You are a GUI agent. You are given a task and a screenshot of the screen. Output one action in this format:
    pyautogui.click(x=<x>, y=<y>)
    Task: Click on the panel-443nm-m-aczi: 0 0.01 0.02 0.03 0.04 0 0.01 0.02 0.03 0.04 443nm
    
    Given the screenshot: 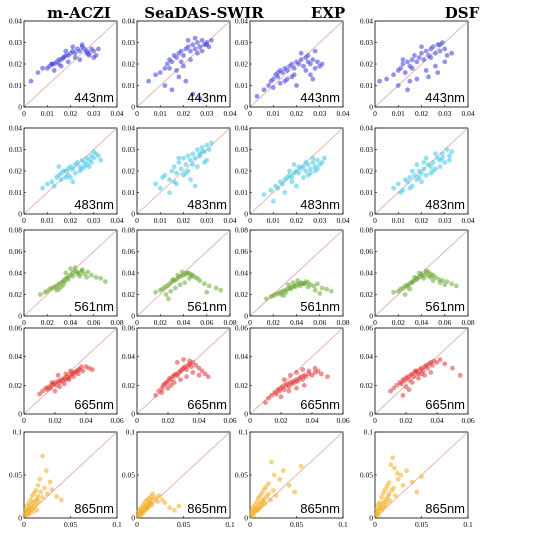 What is the action you would take?
    pyautogui.click(x=66, y=68)
    